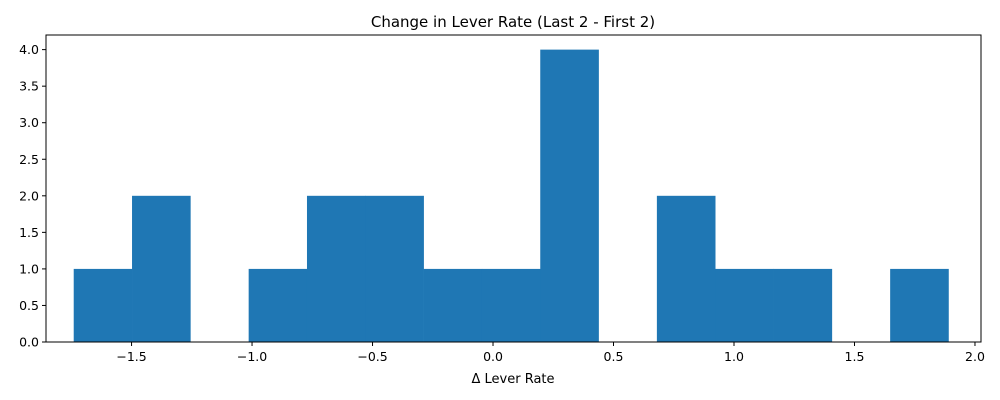  I want to click on y-tick-label: 0.5, so click(29, 305).